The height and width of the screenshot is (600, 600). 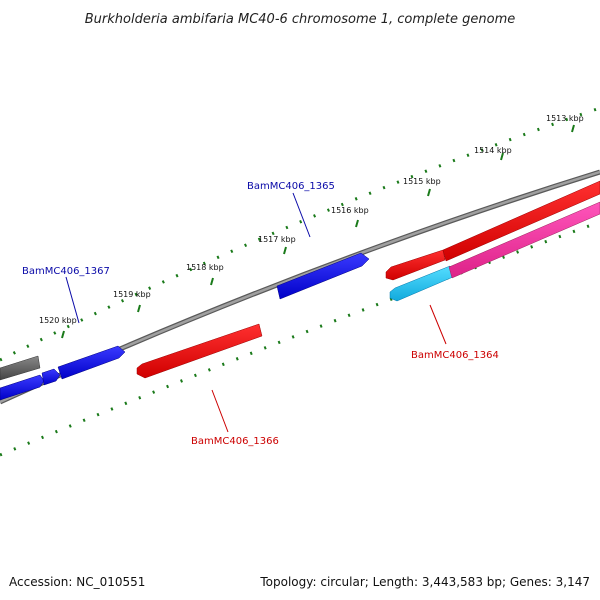 What do you see at coordinates (58, 320) in the screenshot?
I see `tick-label-1520: 1520 kbp` at bounding box center [58, 320].